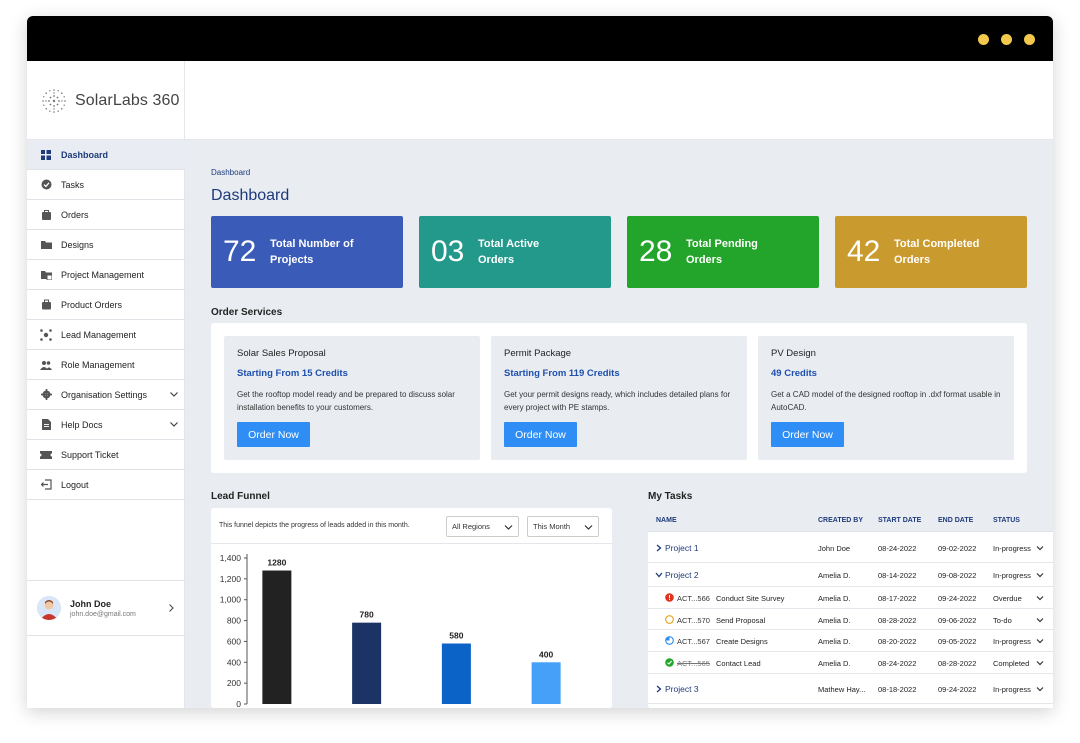 This screenshot has height=743, width=1080. What do you see at coordinates (106, 485) in the screenshot?
I see `sidebar-item-logout: Logout` at bounding box center [106, 485].